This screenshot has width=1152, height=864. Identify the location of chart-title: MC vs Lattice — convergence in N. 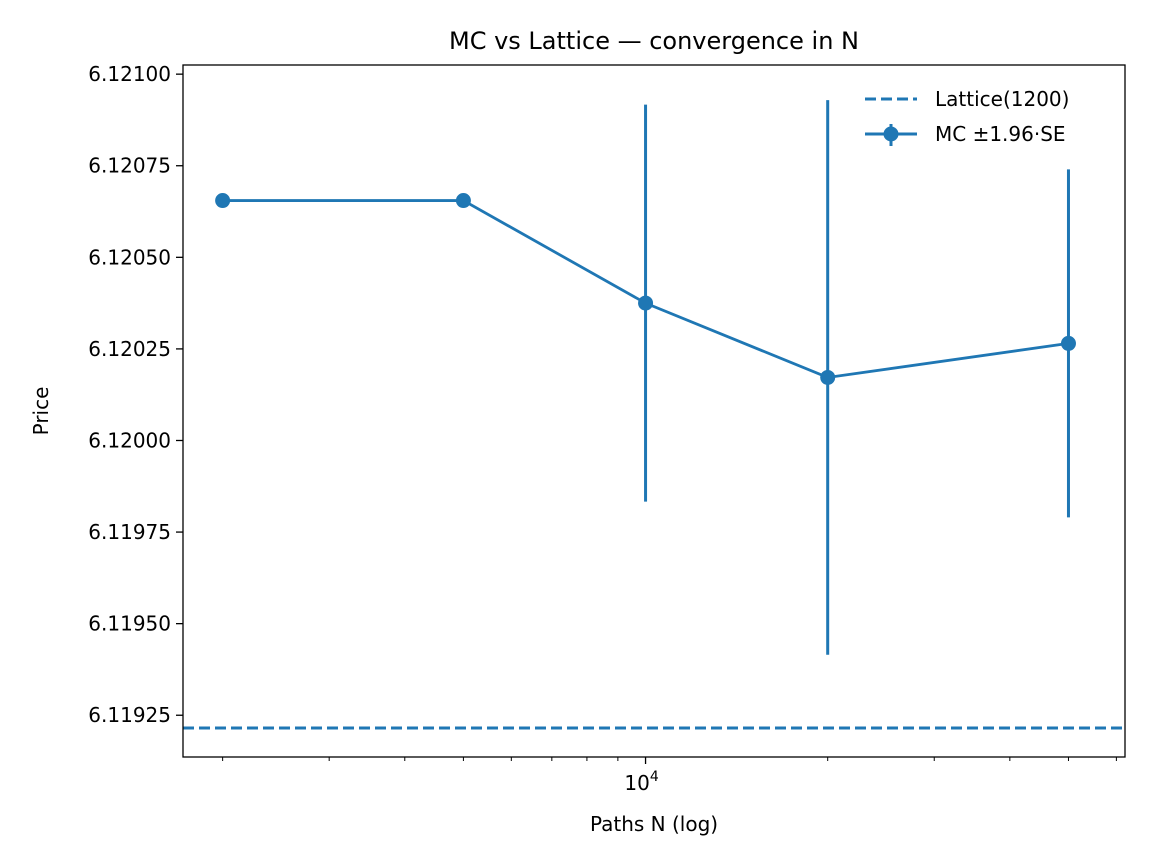
(654, 41).